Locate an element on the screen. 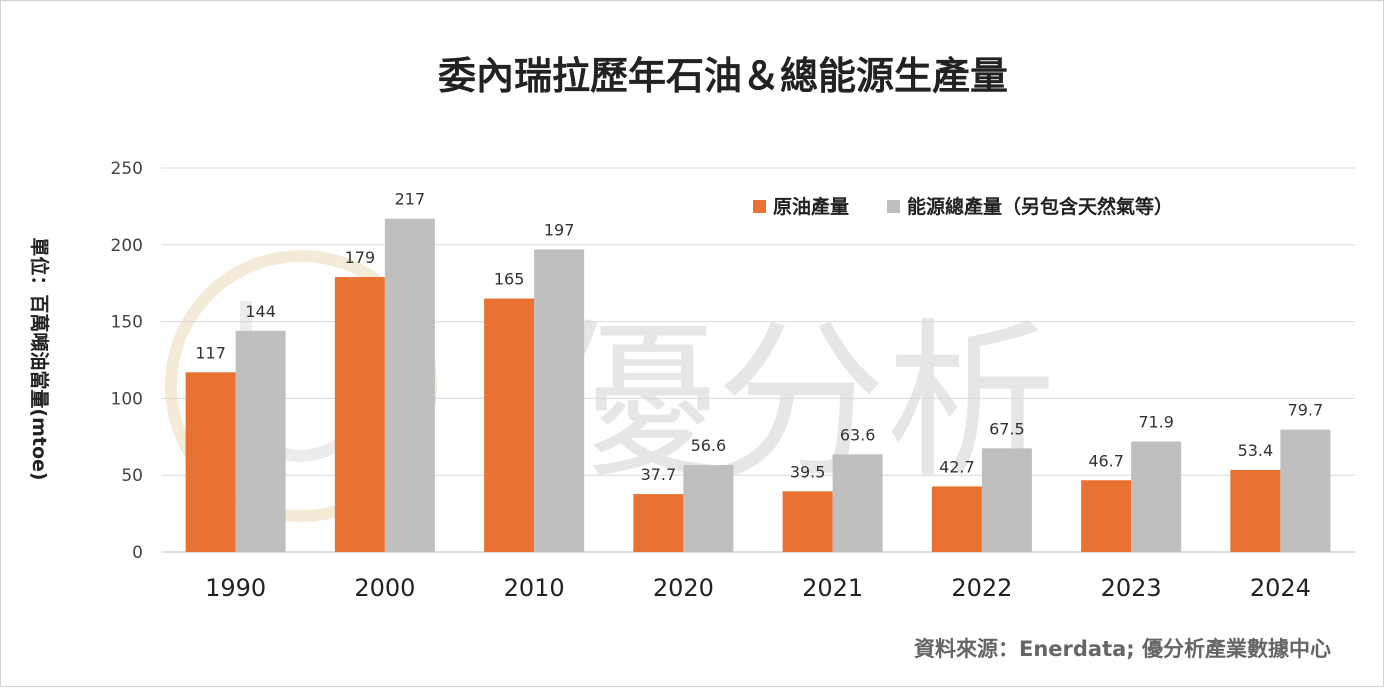 The height and width of the screenshot is (689, 1386). y-tick-label: 200 is located at coordinates (127, 246).